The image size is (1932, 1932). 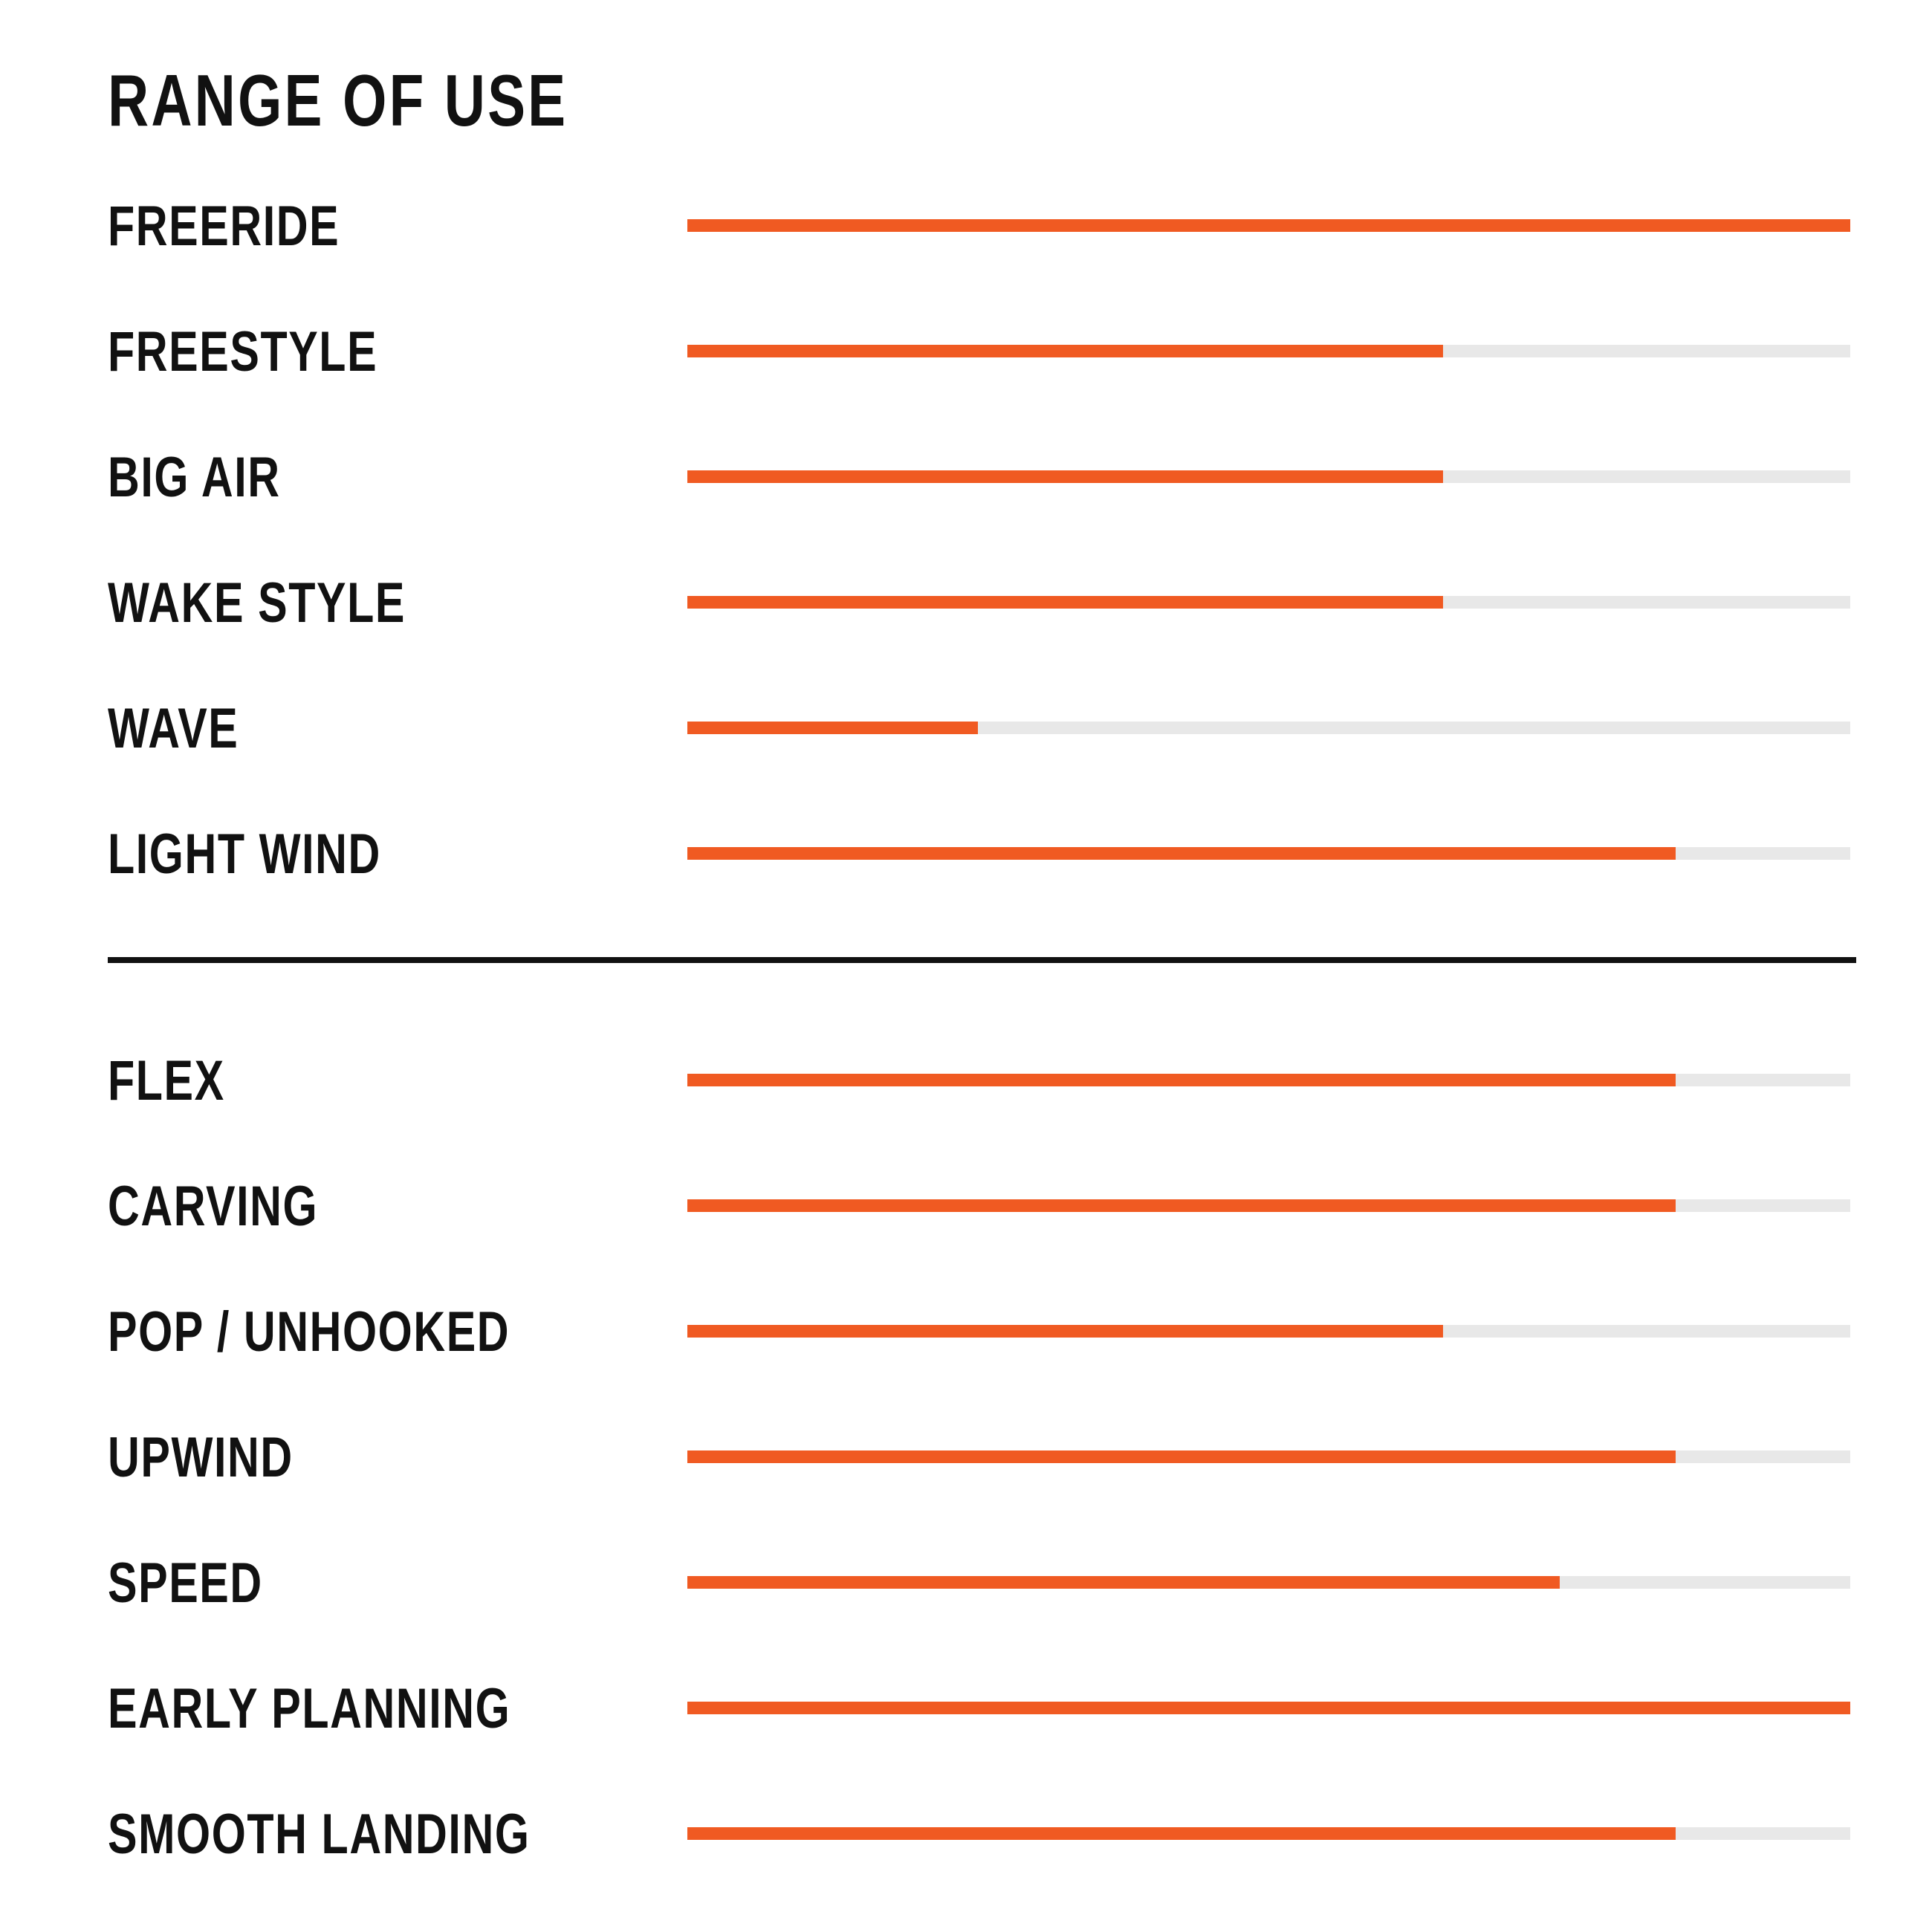 I want to click on rating-row: UPWIND, so click(x=966, y=1458).